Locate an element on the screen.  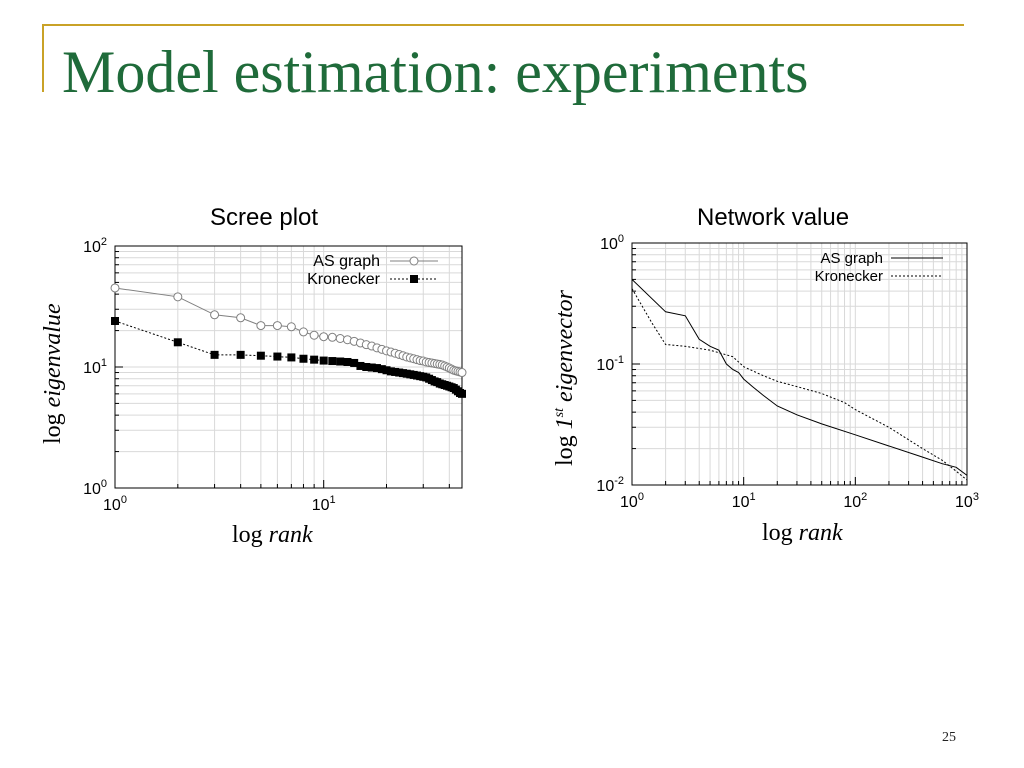
nv-xlabel-prefix: log is located at coordinates (777, 533).